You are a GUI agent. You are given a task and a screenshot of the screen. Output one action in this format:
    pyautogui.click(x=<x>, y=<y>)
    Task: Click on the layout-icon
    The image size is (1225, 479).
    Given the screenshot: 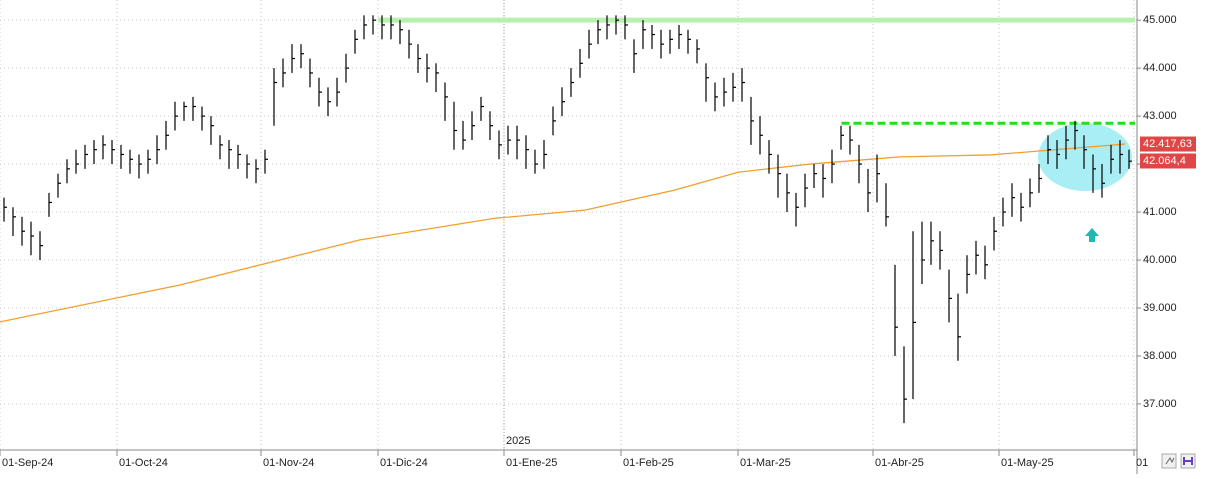 What is the action you would take?
    pyautogui.click(x=1188, y=461)
    